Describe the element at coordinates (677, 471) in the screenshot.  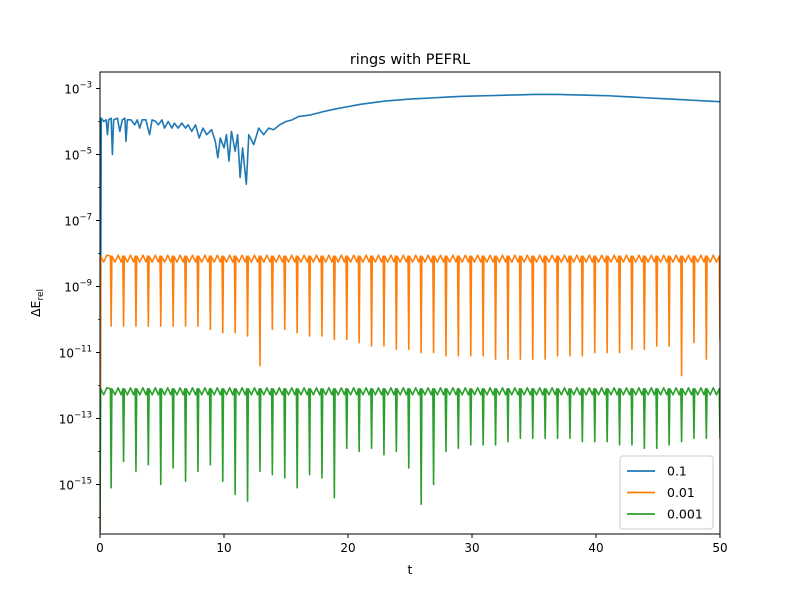
I see `legend-label: 0.1` at that location.